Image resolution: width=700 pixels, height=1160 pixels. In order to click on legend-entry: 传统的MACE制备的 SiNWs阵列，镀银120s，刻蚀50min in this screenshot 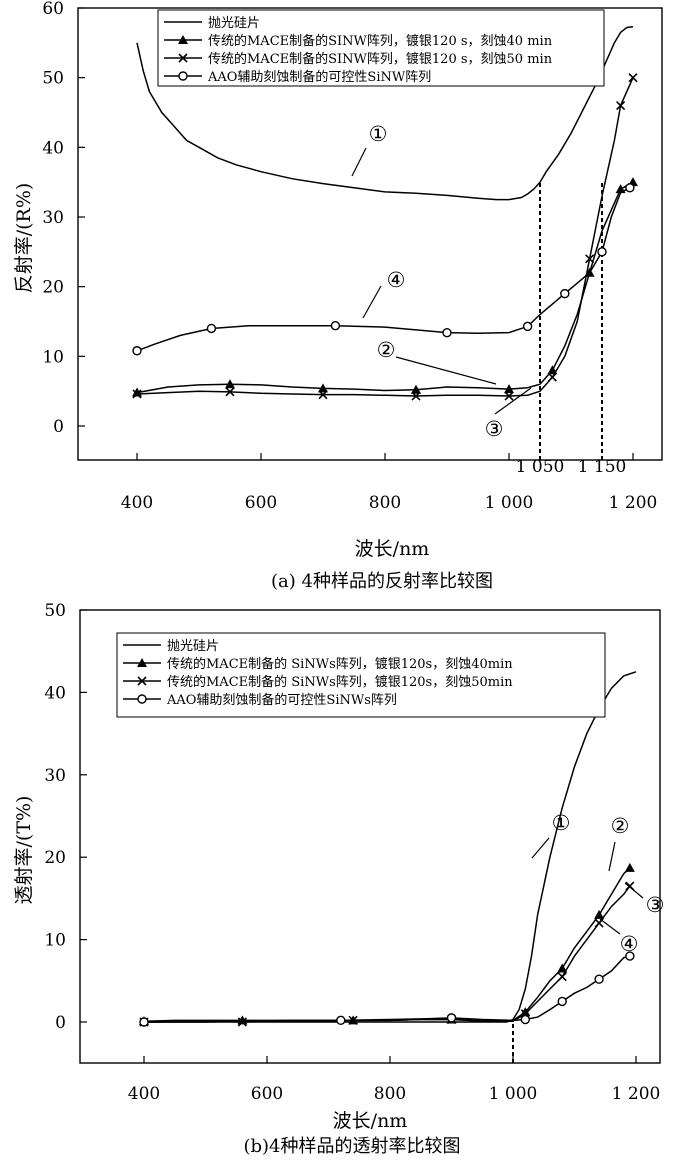, I will do `click(340, 682)`.